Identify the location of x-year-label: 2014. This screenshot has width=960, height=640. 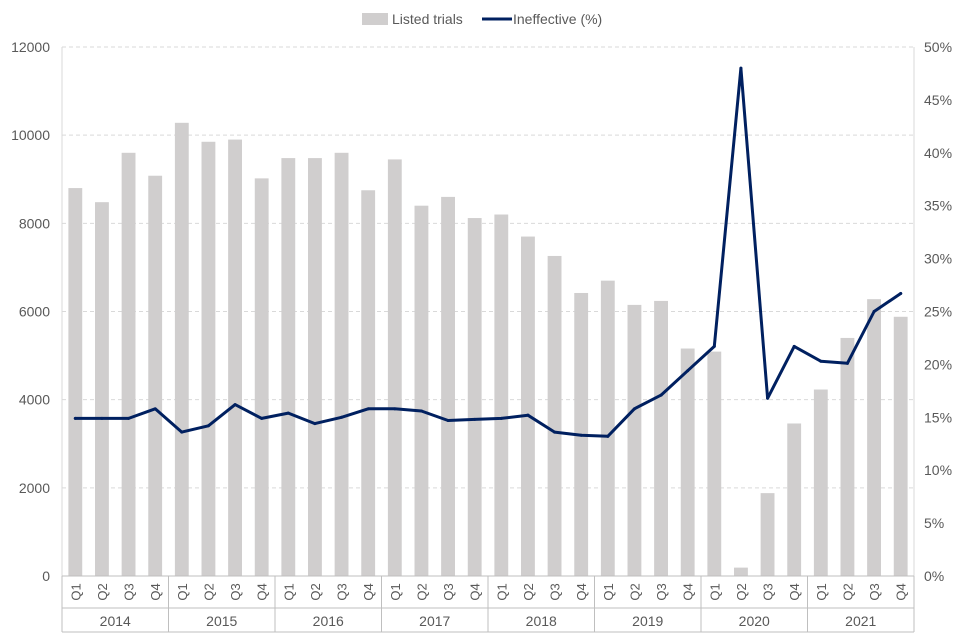
(115, 621).